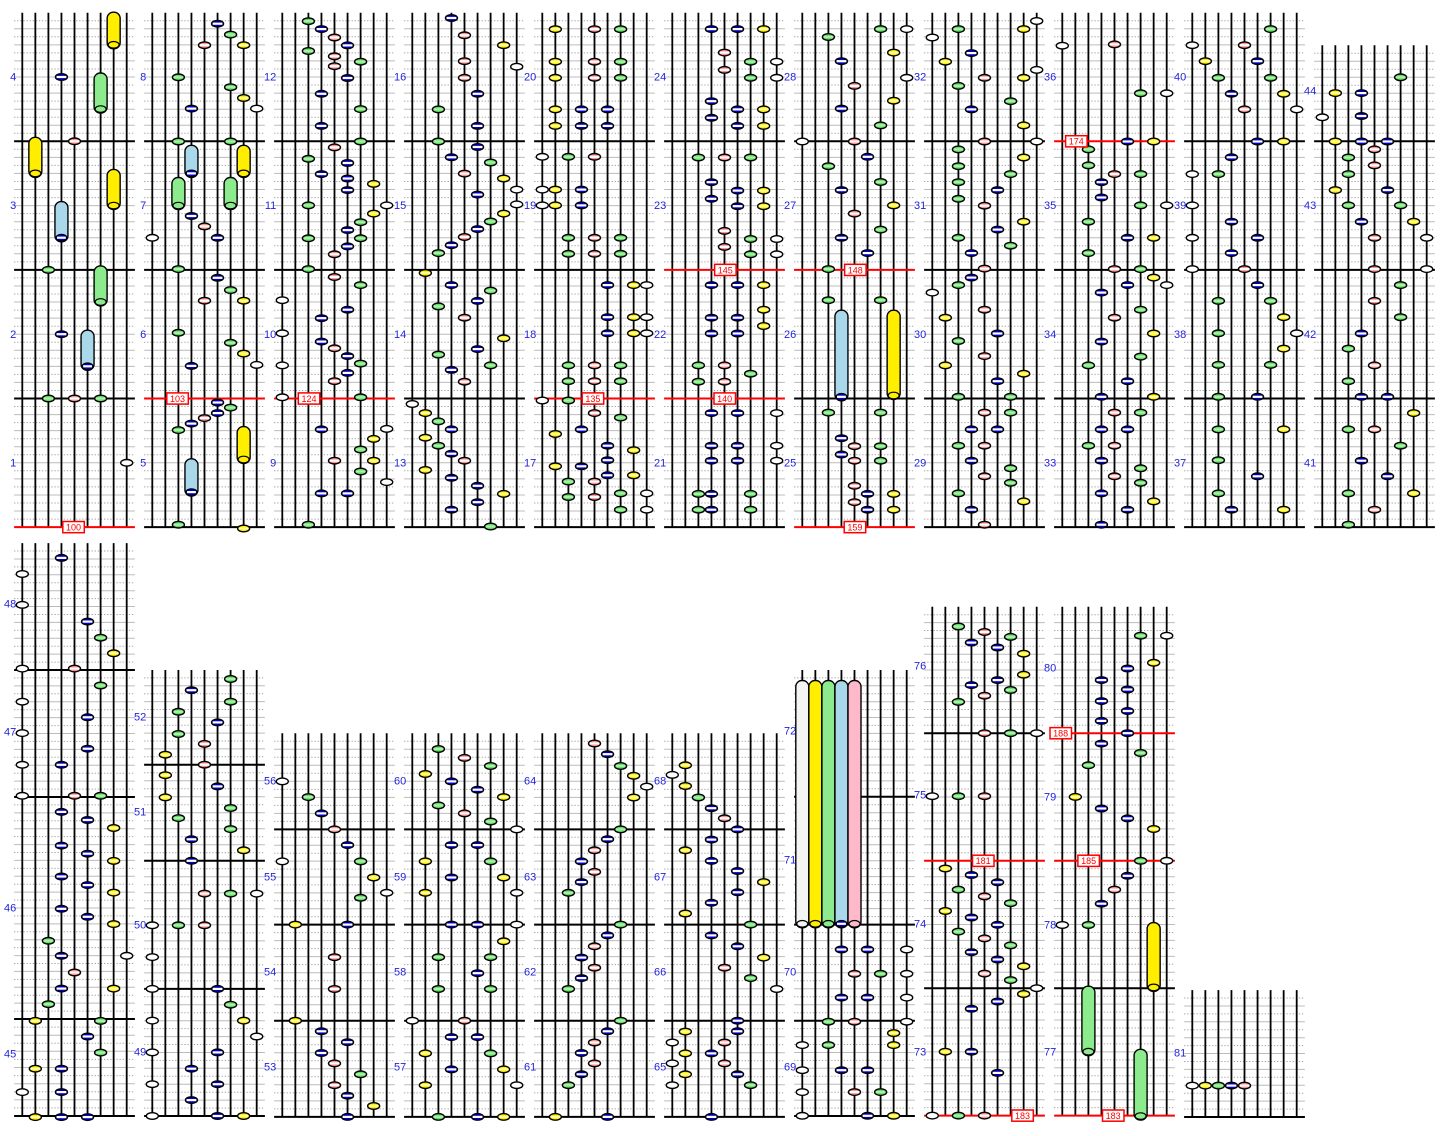  I want to click on svg-text: 145, so click(725, 270).